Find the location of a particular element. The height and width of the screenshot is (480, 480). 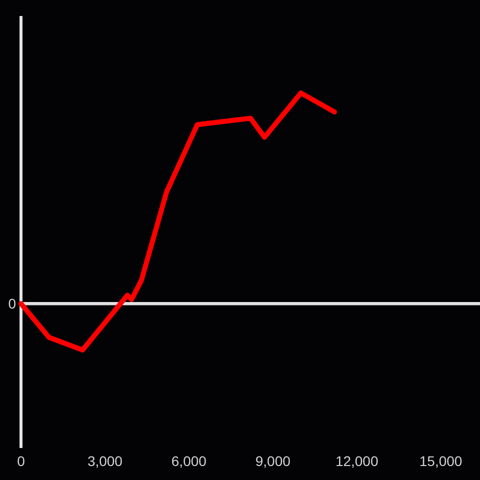

x-tick-label: 15,000 is located at coordinates (440, 461).